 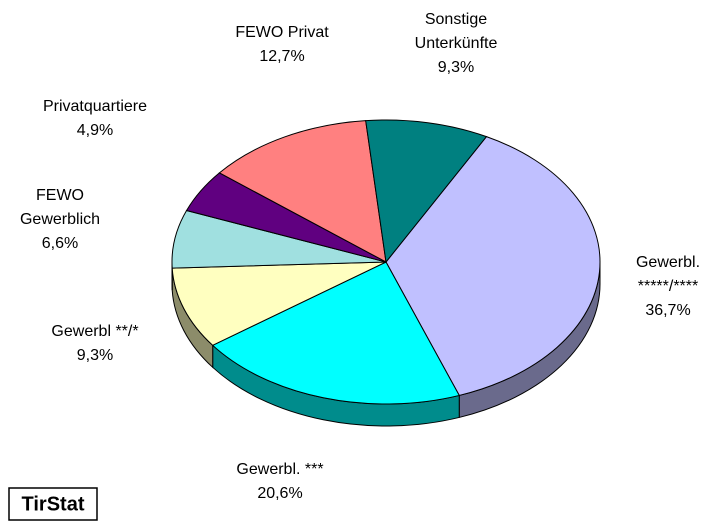 I want to click on slice-value-label: 12,7%, so click(x=281, y=56).